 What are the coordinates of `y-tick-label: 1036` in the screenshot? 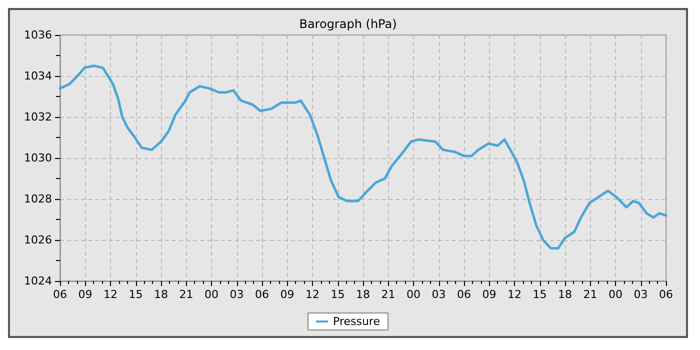 It's located at (38, 35).